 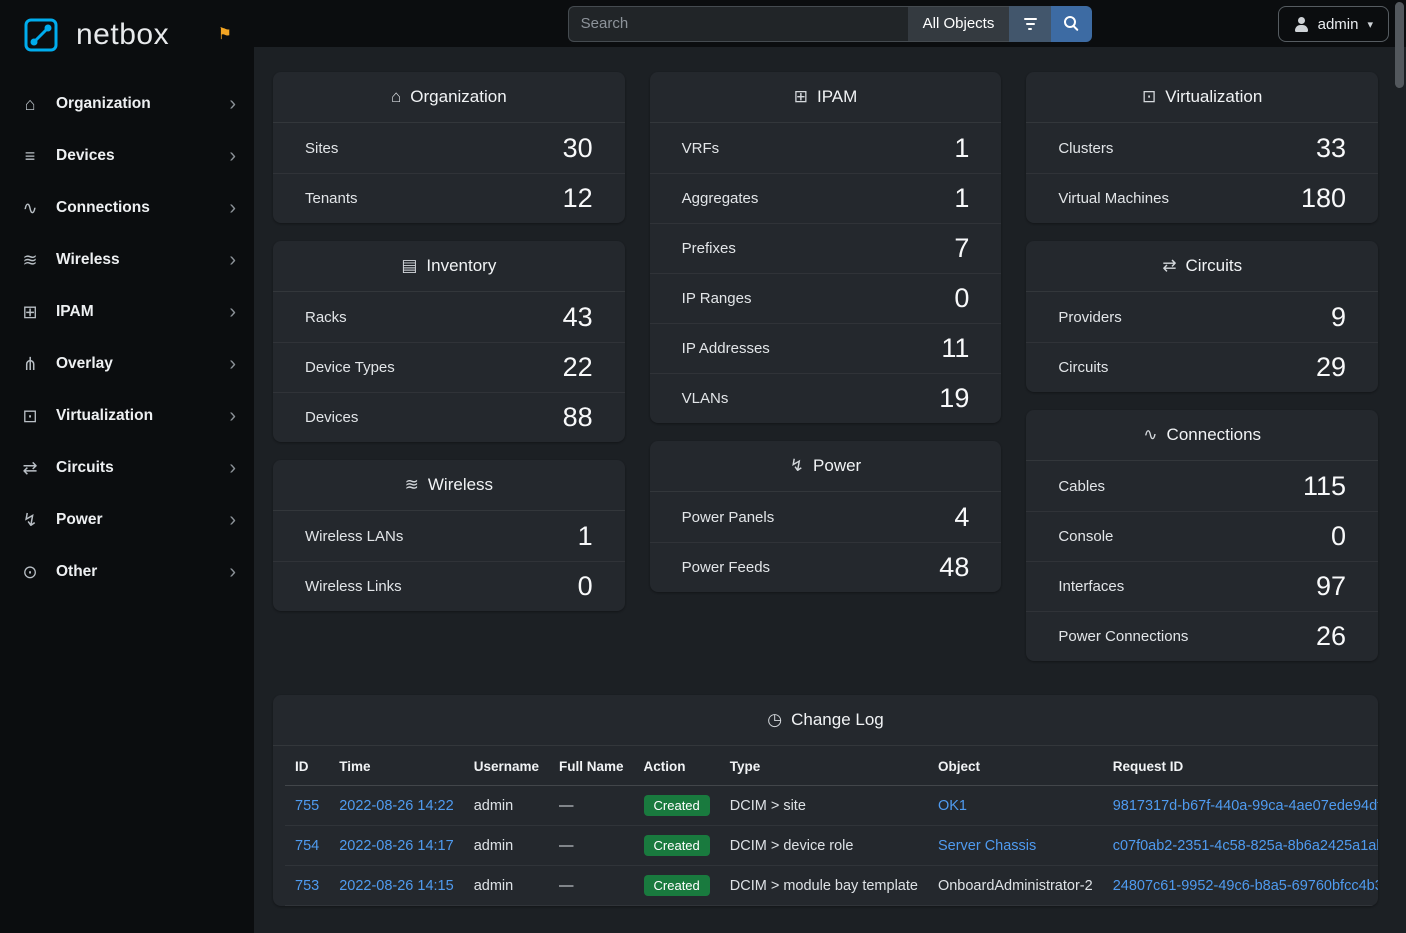 What do you see at coordinates (954, 398) in the screenshot?
I see `stat-value-link: 19` at bounding box center [954, 398].